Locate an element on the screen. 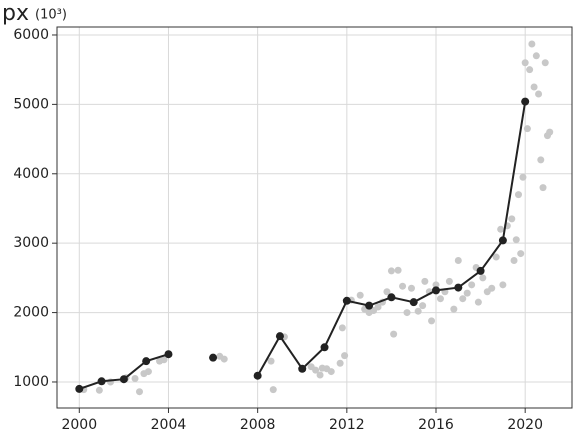  x-tick-label: 2020 is located at coordinates (525, 425).